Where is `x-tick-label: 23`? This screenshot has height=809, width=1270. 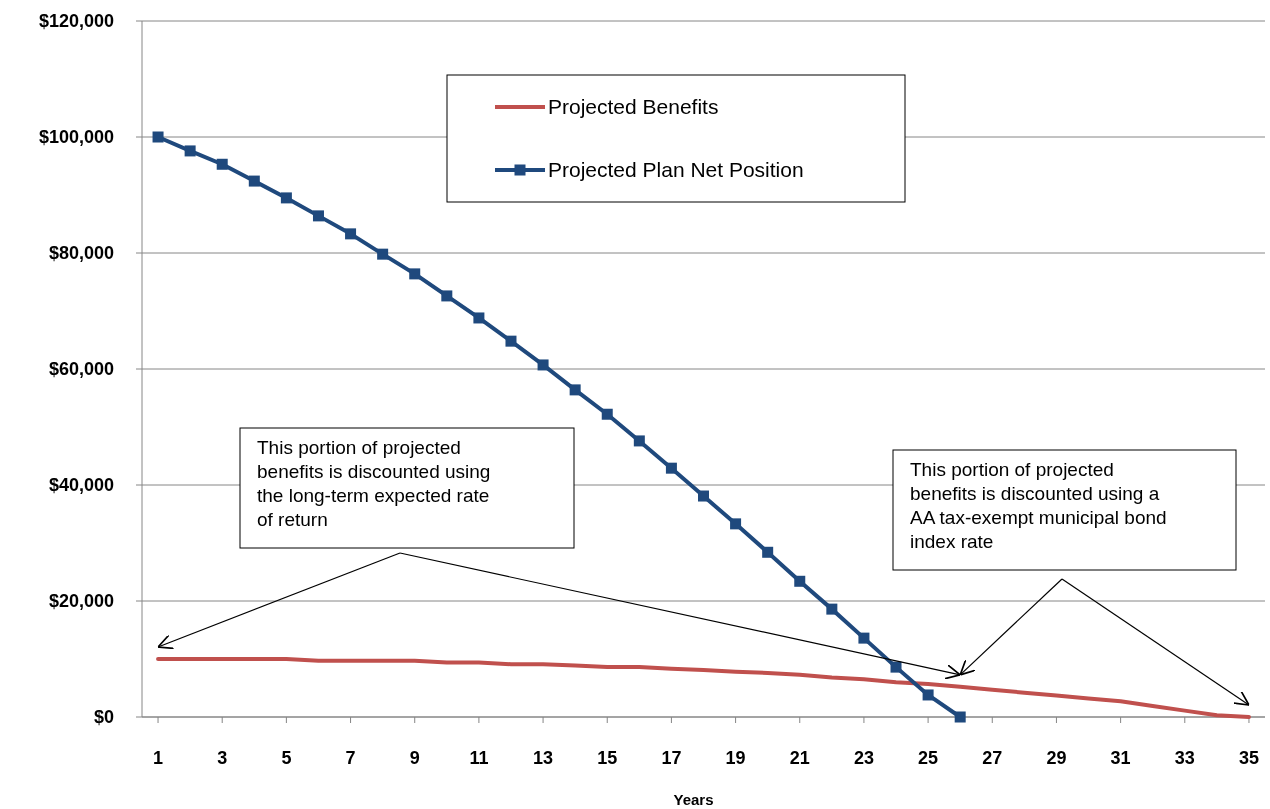
x-tick-label: 23 is located at coordinates (863, 758).